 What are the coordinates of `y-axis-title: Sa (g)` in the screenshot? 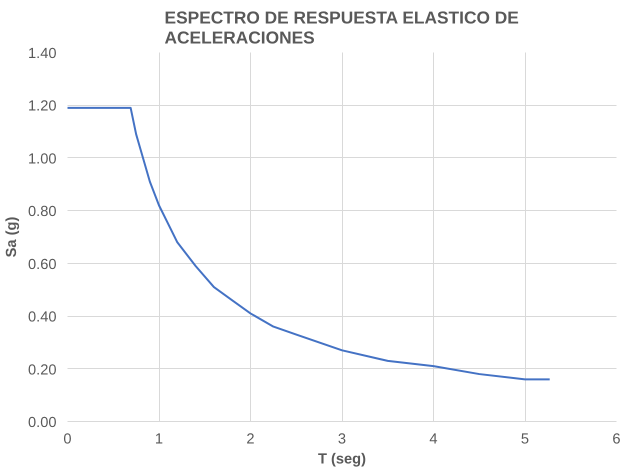 It's located at (12, 237).